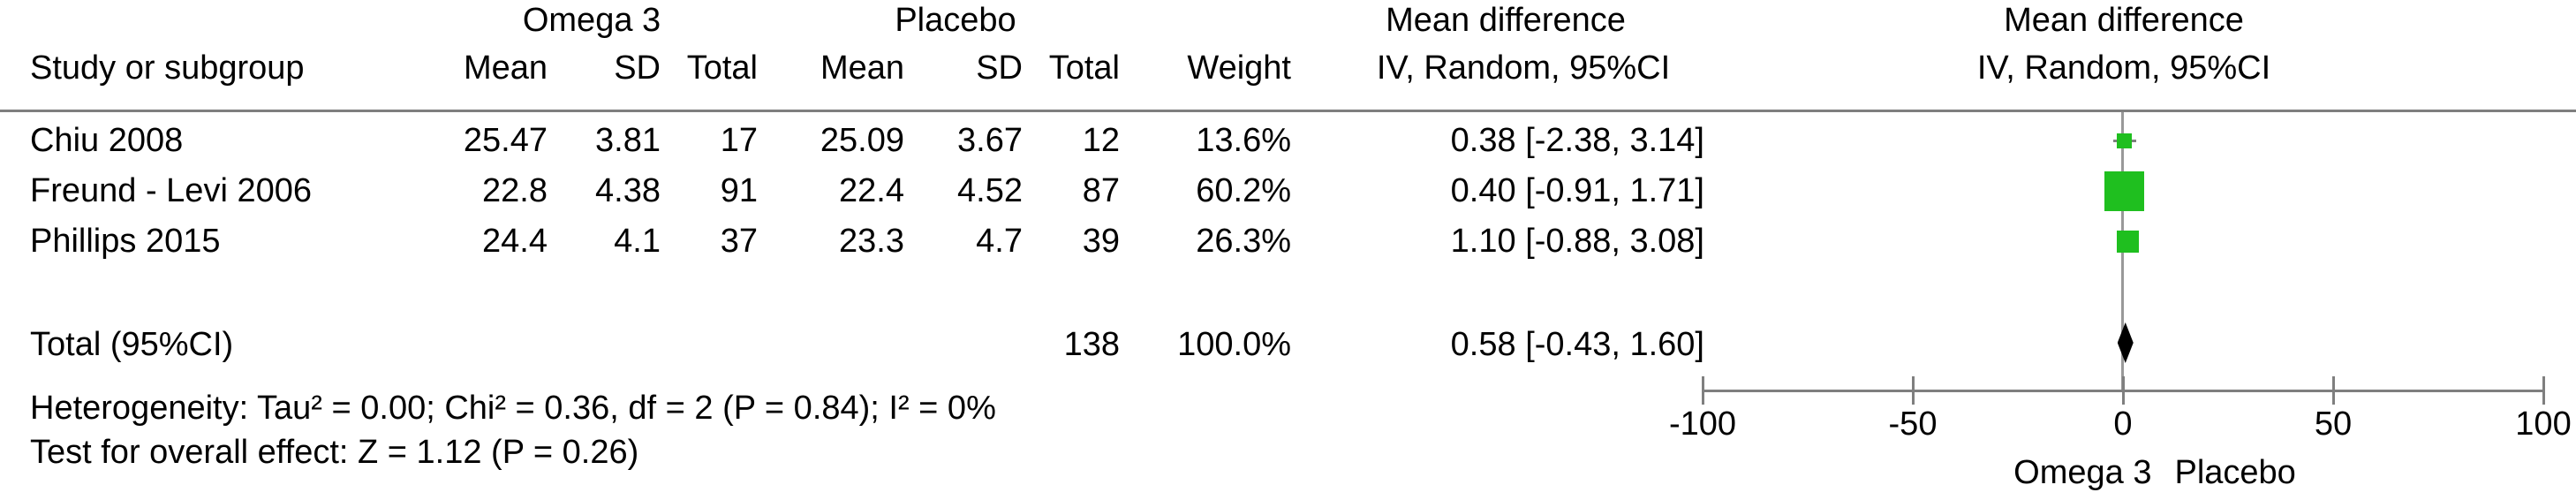 The width and height of the screenshot is (2576, 500). I want to click on total-label: Total (95%CI), so click(132, 344).